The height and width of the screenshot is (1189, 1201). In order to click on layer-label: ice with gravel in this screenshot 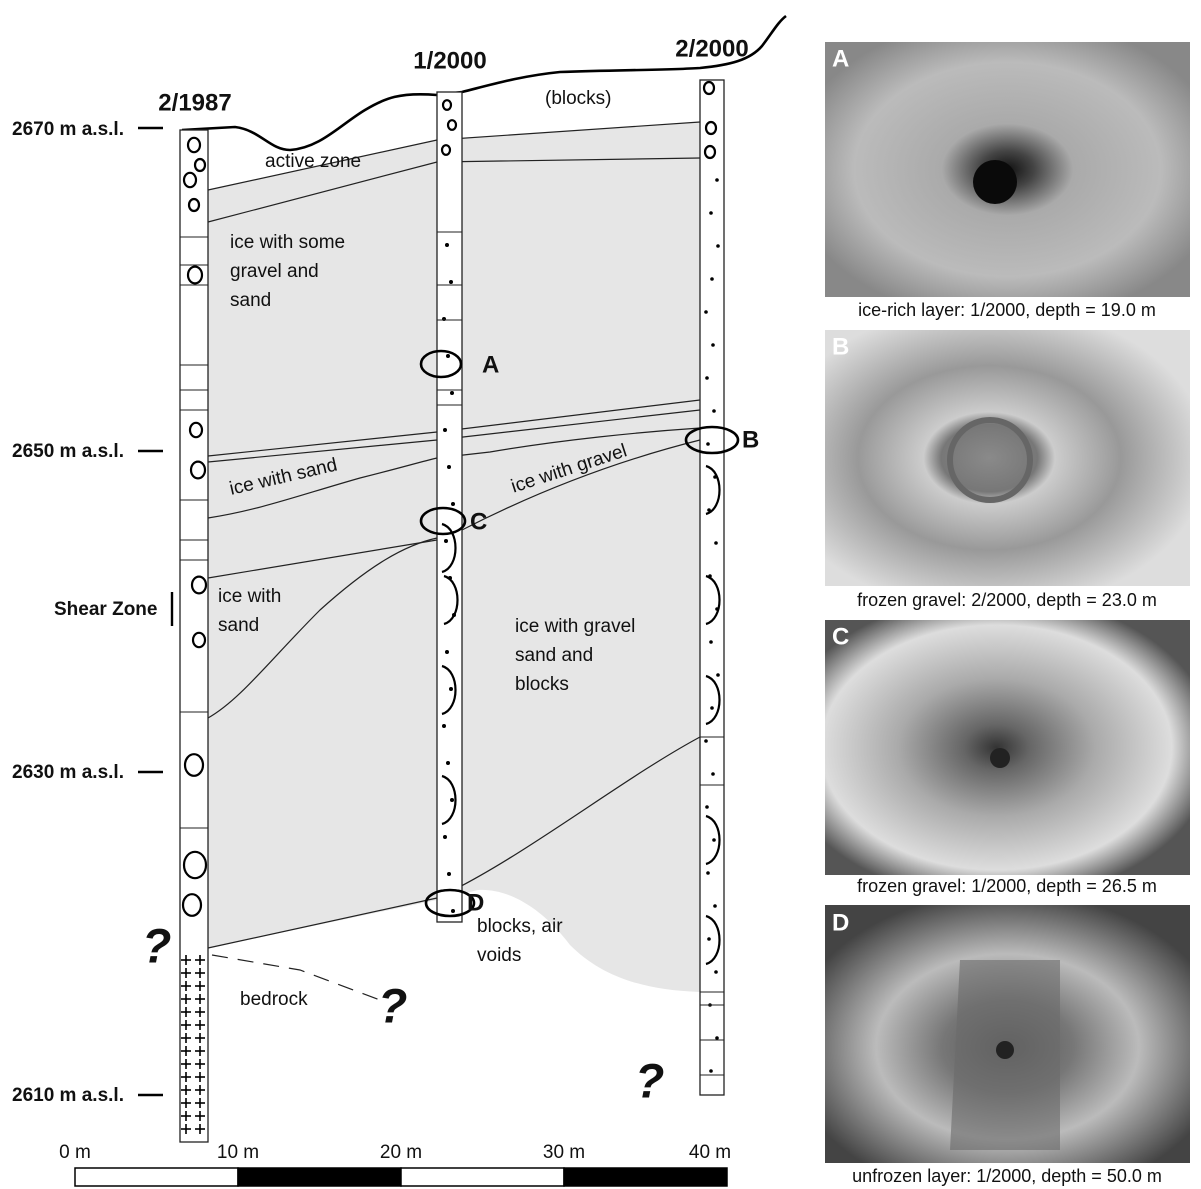, I will do `click(575, 626)`.